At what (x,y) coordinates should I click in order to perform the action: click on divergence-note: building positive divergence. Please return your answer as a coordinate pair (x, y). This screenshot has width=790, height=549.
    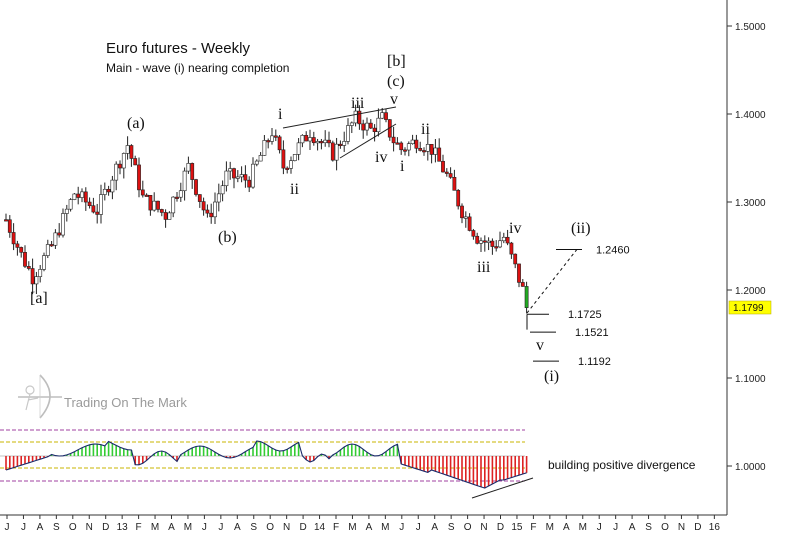
    Looking at the image, I should click on (622, 465).